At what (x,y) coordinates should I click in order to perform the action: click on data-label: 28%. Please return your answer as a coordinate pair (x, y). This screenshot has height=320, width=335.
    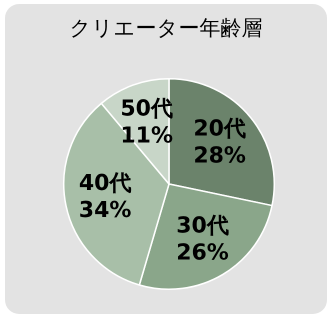
    Looking at the image, I should click on (219, 156).